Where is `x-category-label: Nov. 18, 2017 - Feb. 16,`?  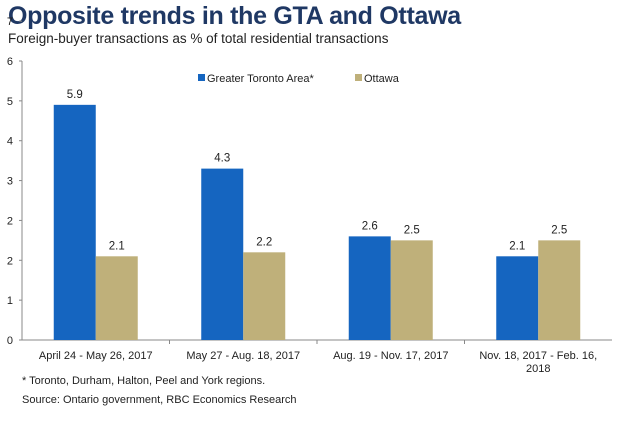 x-category-label: Nov. 18, 2017 - Feb. 16, is located at coordinates (538, 356).